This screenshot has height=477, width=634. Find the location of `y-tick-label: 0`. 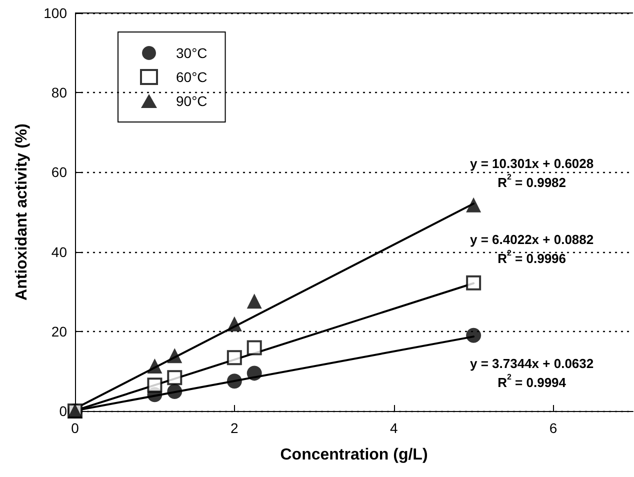

y-tick-label: 0 is located at coordinates (63, 411).